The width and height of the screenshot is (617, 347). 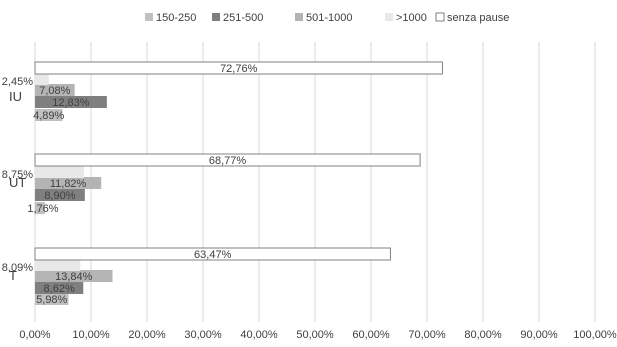 I want to click on data-label: 68,77%, so click(x=228, y=161).